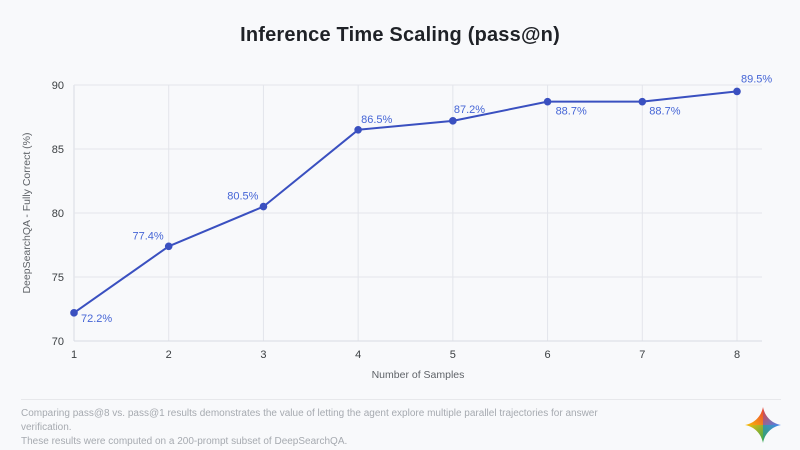  I want to click on y-tick-label: 85, so click(58, 150).